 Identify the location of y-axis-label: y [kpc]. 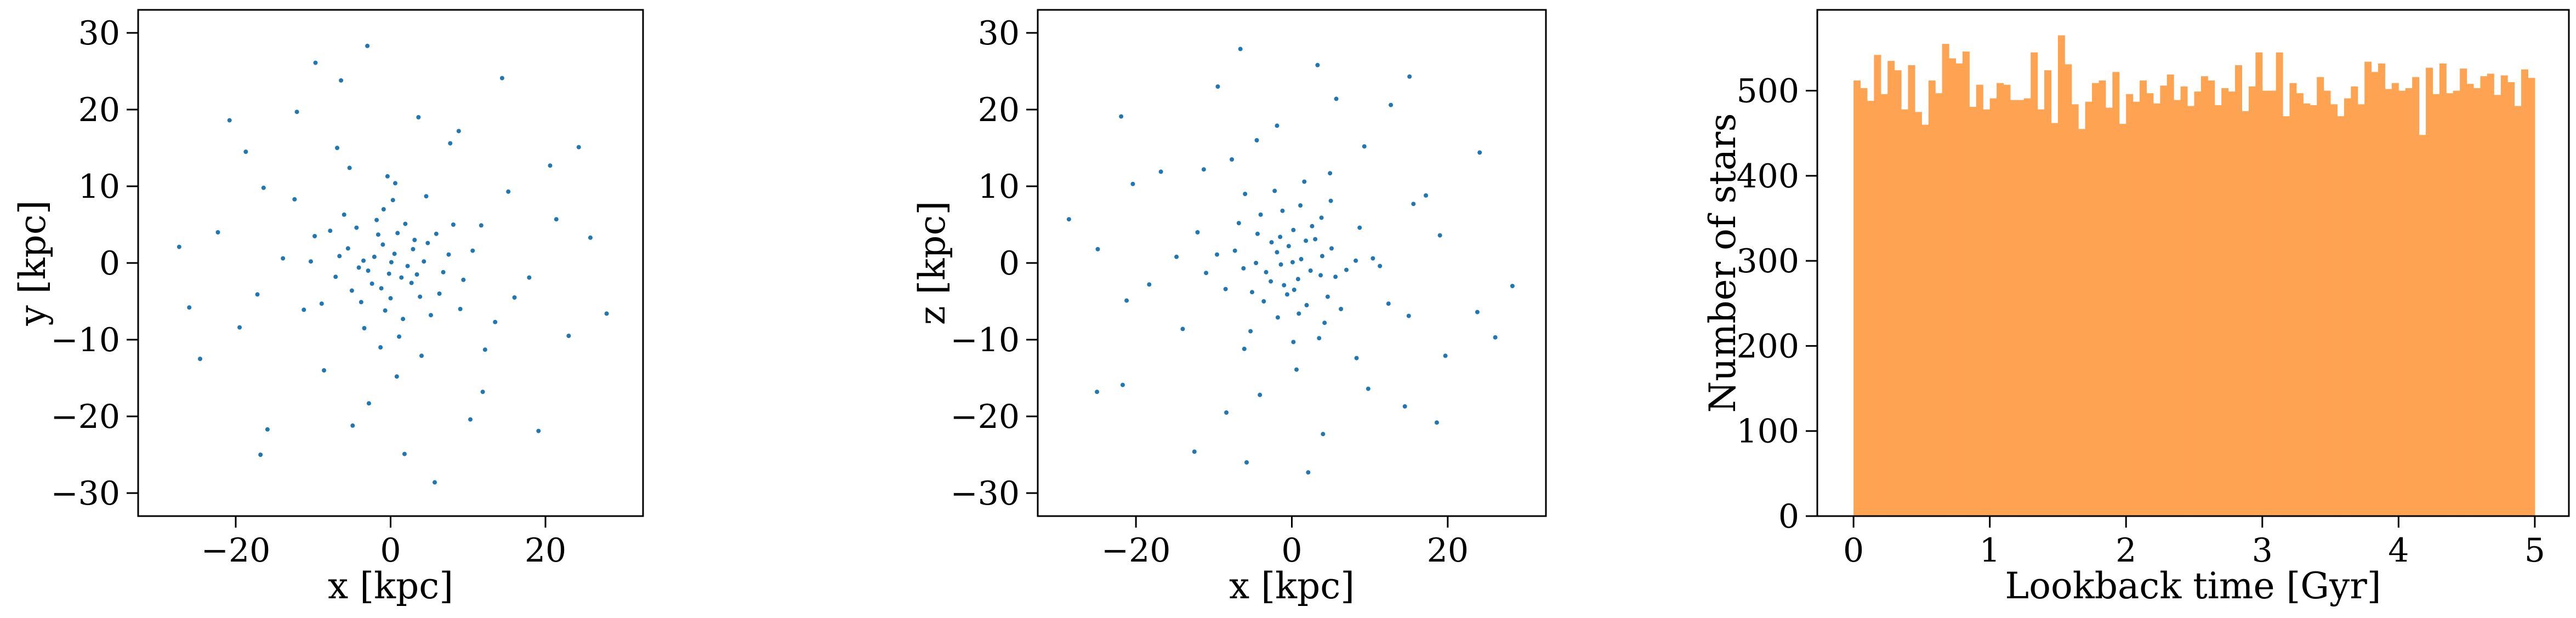
(33, 264).